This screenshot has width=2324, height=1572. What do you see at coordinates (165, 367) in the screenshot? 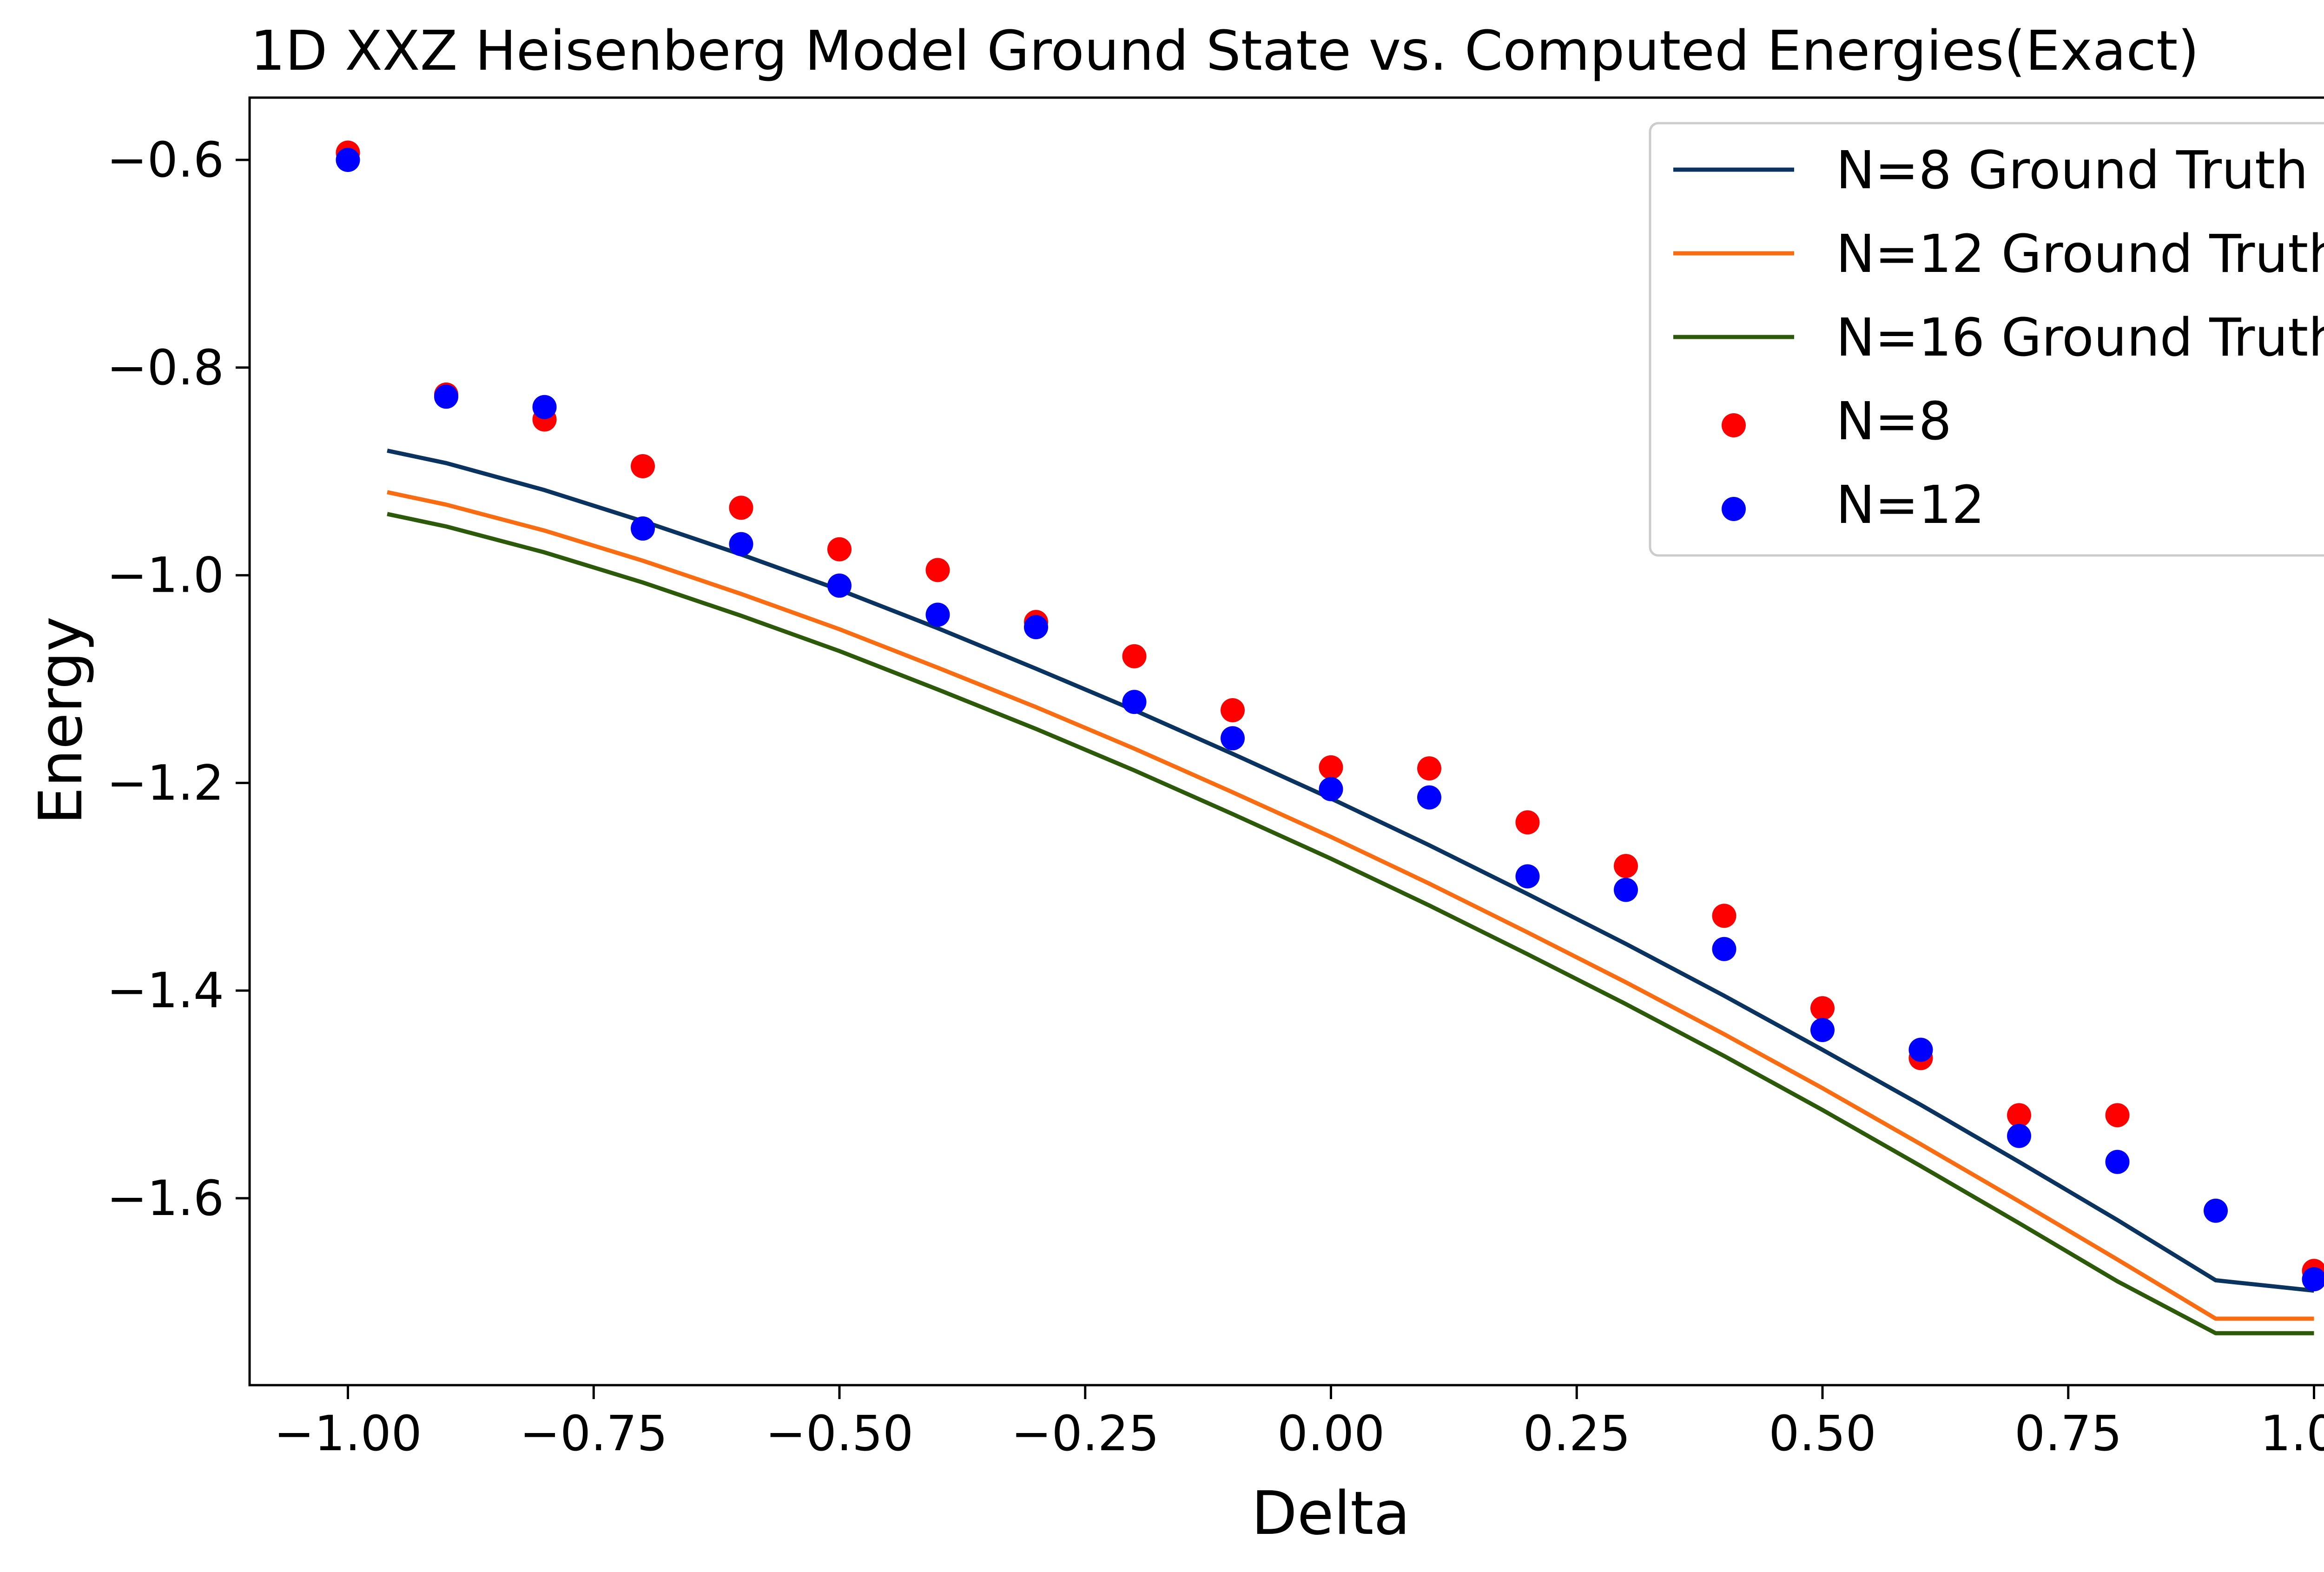
I see `y-tick-label: −0.8` at bounding box center [165, 367].